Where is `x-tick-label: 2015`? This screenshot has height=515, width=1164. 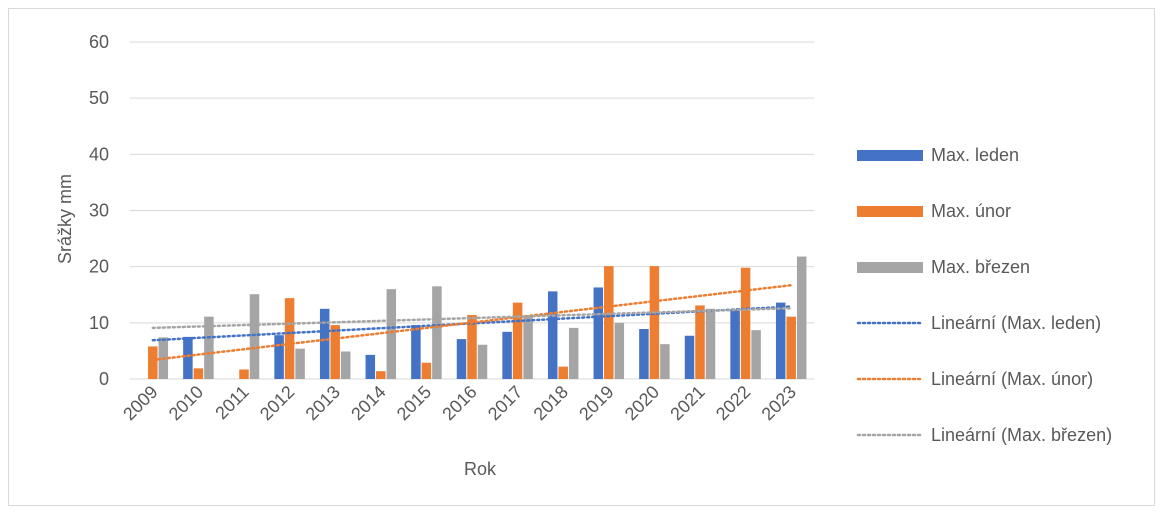
x-tick-label: 2015 is located at coordinates (414, 403).